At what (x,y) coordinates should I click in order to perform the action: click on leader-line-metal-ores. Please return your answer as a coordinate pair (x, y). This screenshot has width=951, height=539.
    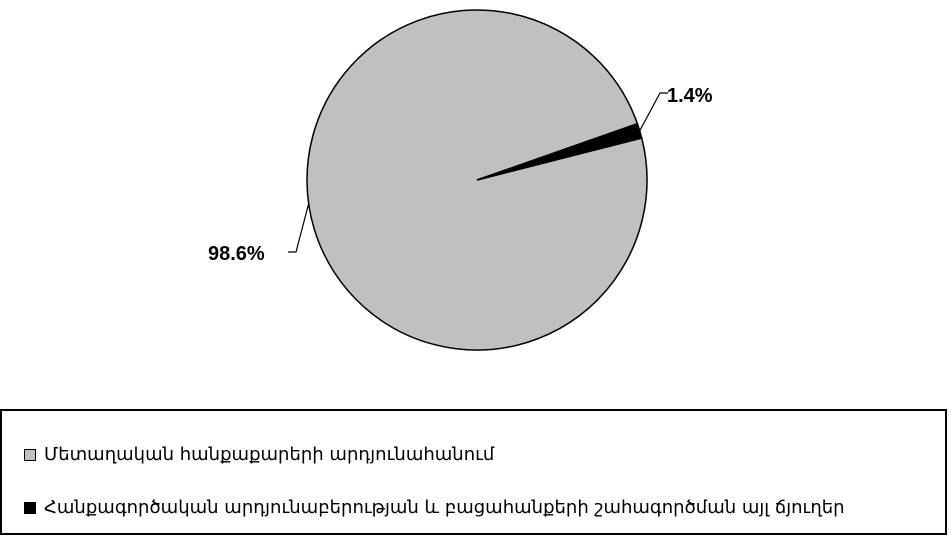
    Looking at the image, I should click on (299, 228).